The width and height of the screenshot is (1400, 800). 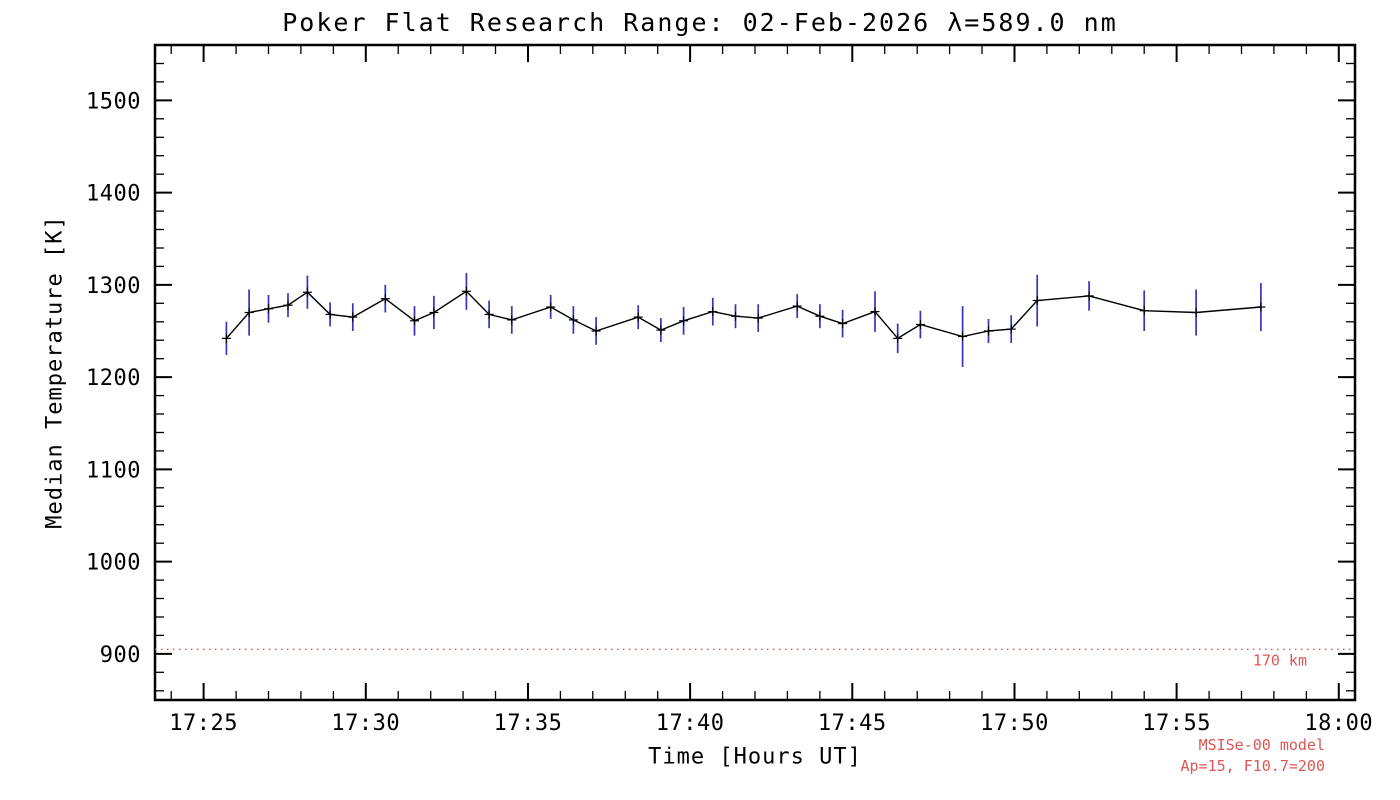 I want to click on svg-text: 17:50, so click(x=1014, y=723).